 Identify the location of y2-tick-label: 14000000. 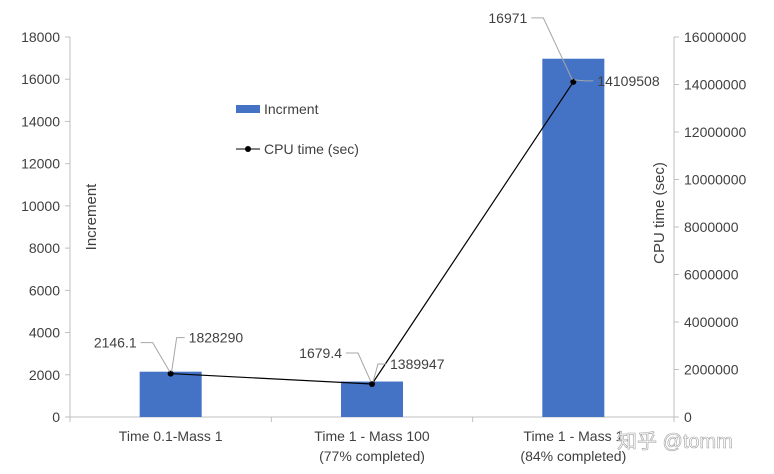
(715, 85).